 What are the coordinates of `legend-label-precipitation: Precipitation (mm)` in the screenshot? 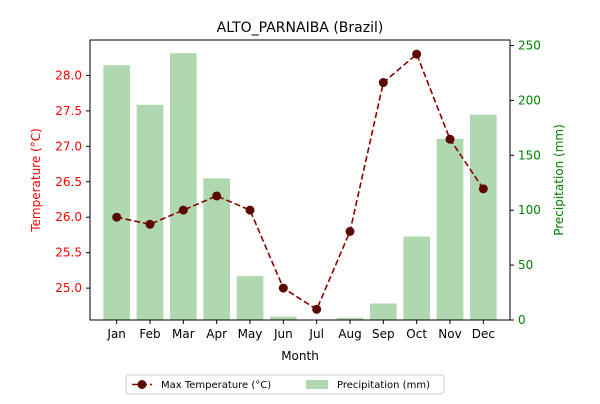 It's located at (383, 385).